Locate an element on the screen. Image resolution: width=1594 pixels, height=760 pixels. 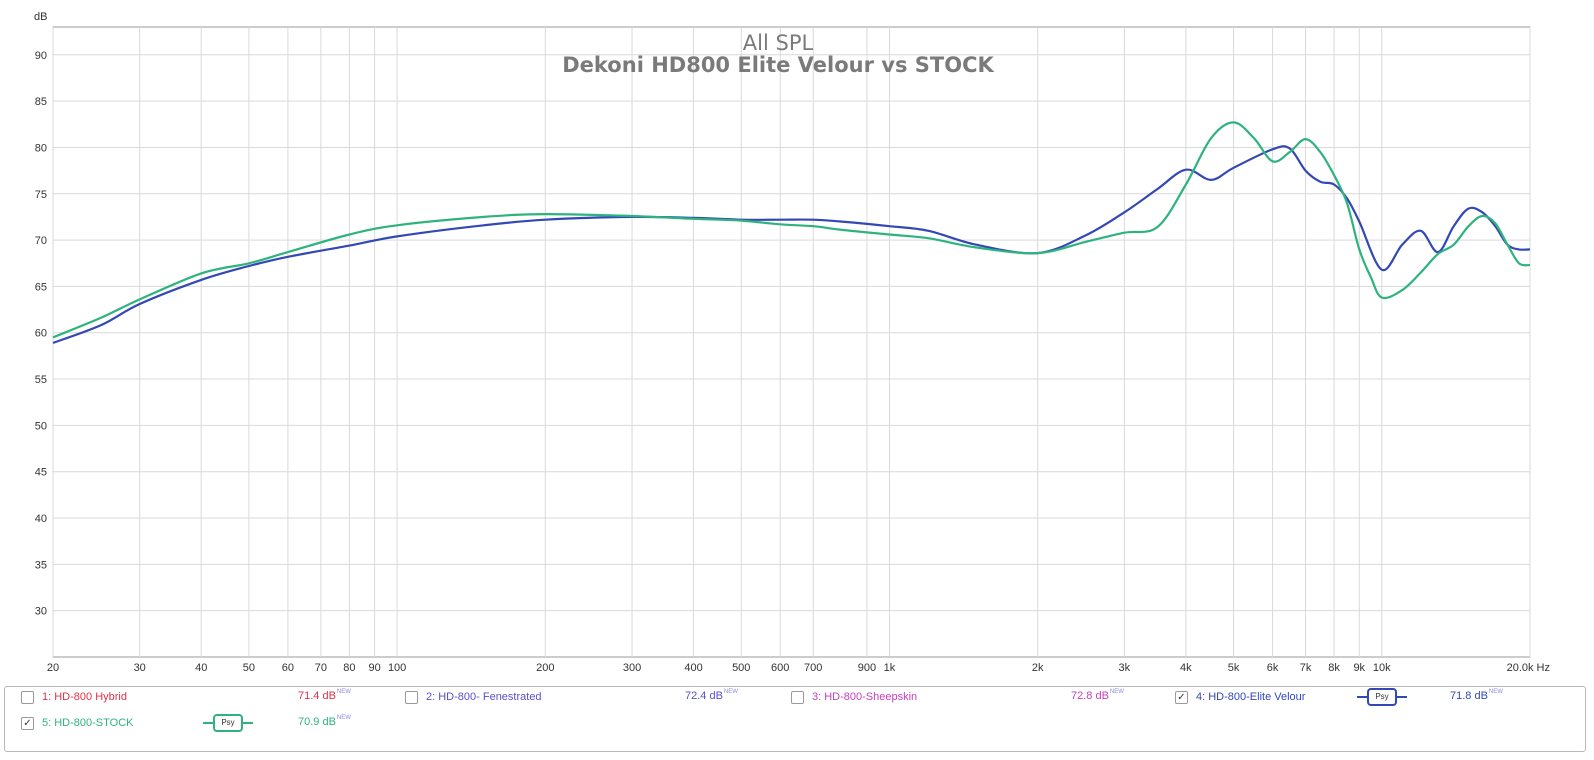
y-tick-label: 40 is located at coordinates (41, 519).